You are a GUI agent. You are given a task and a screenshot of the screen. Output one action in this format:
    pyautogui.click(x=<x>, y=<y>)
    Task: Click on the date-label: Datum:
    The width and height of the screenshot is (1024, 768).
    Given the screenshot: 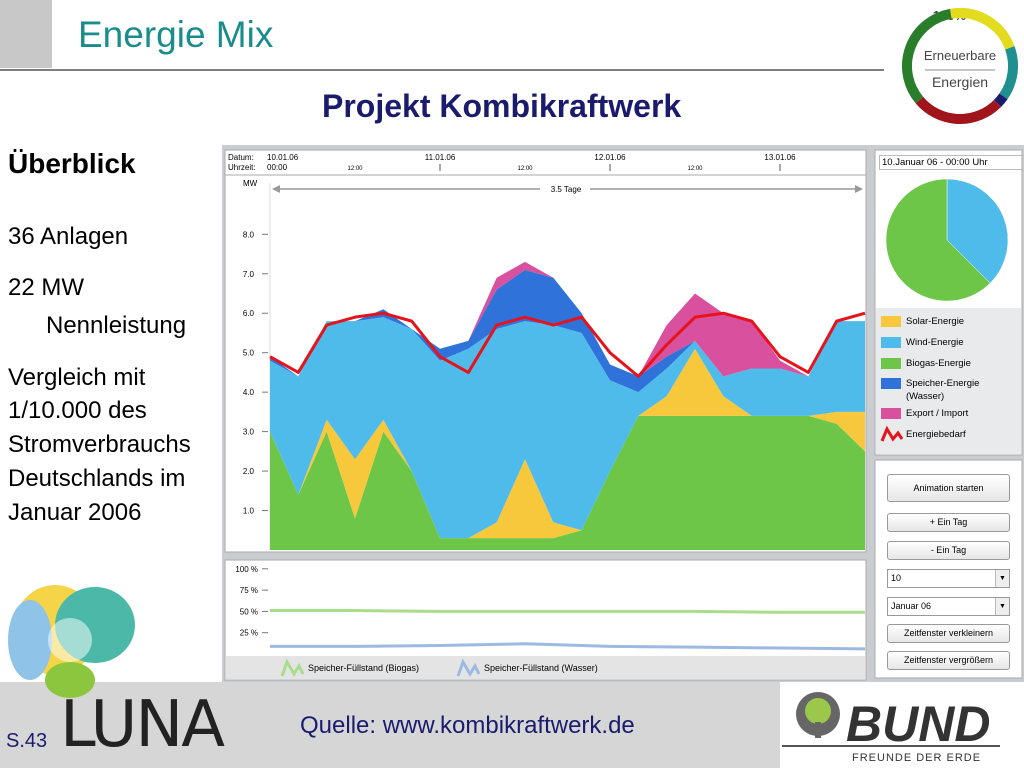 What is the action you would take?
    pyautogui.click(x=241, y=157)
    